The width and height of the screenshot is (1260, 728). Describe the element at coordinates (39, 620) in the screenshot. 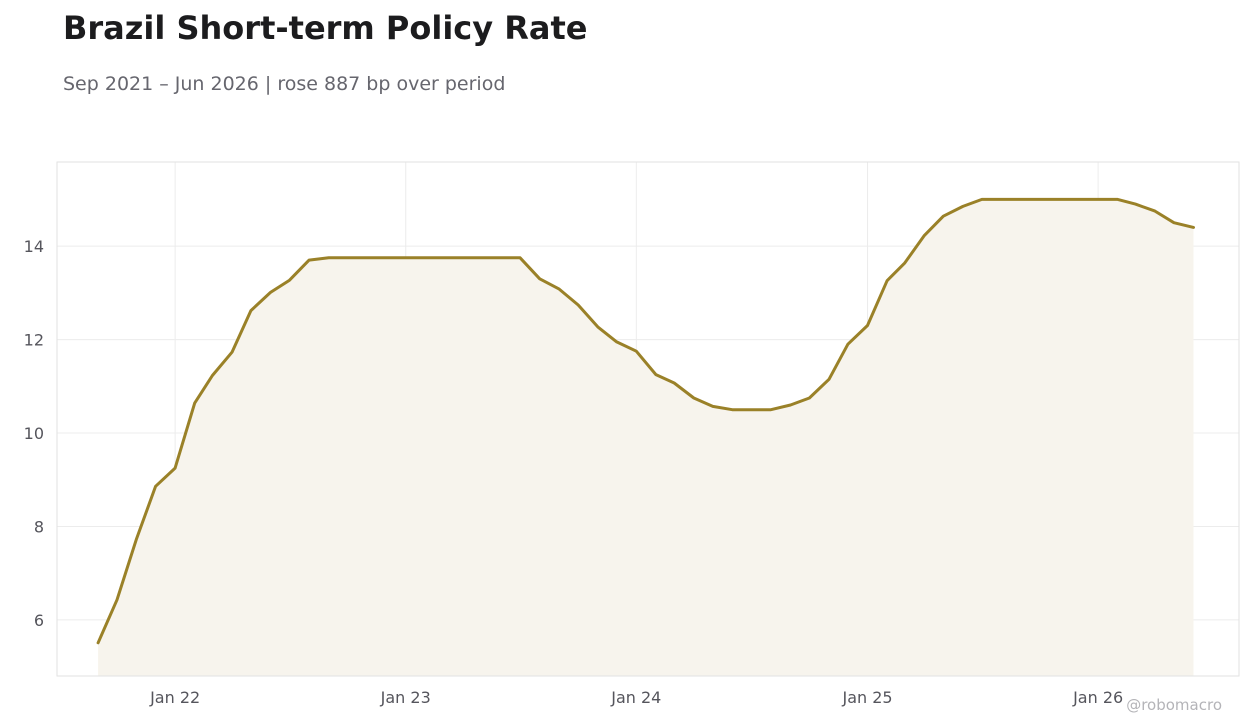

I see `y-tick-label: 6` at that location.